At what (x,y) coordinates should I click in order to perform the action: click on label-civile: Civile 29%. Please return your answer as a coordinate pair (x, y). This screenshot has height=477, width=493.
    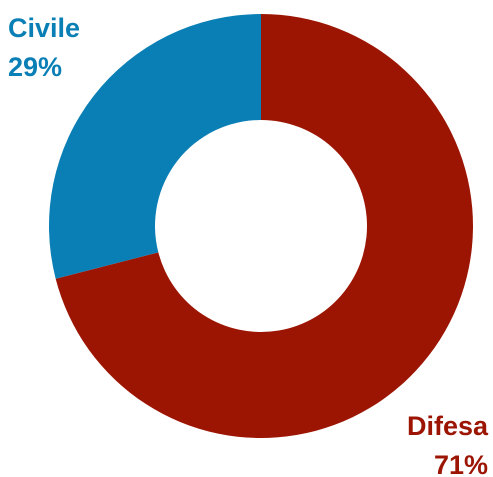
    Looking at the image, I should click on (44, 47).